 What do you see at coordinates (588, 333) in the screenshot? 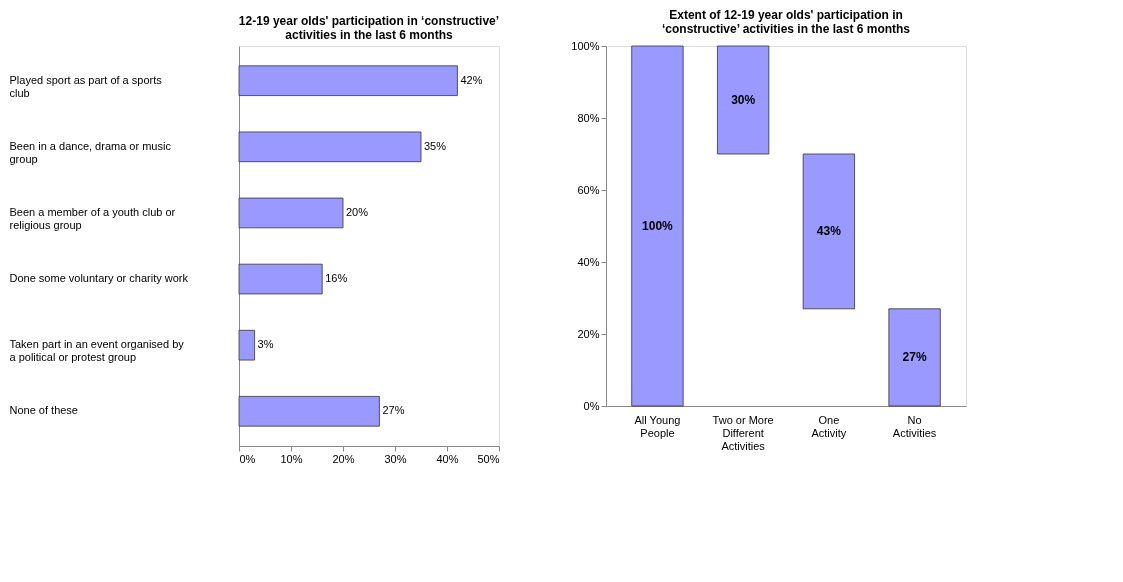
I see `y-tick-label: 20%` at bounding box center [588, 333].